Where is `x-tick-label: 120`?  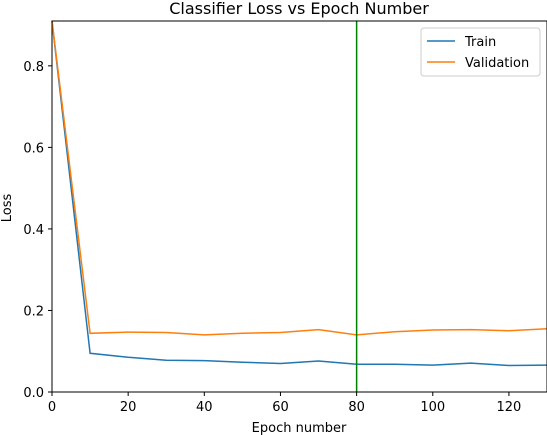
x-tick-label: 120 is located at coordinates (509, 407).